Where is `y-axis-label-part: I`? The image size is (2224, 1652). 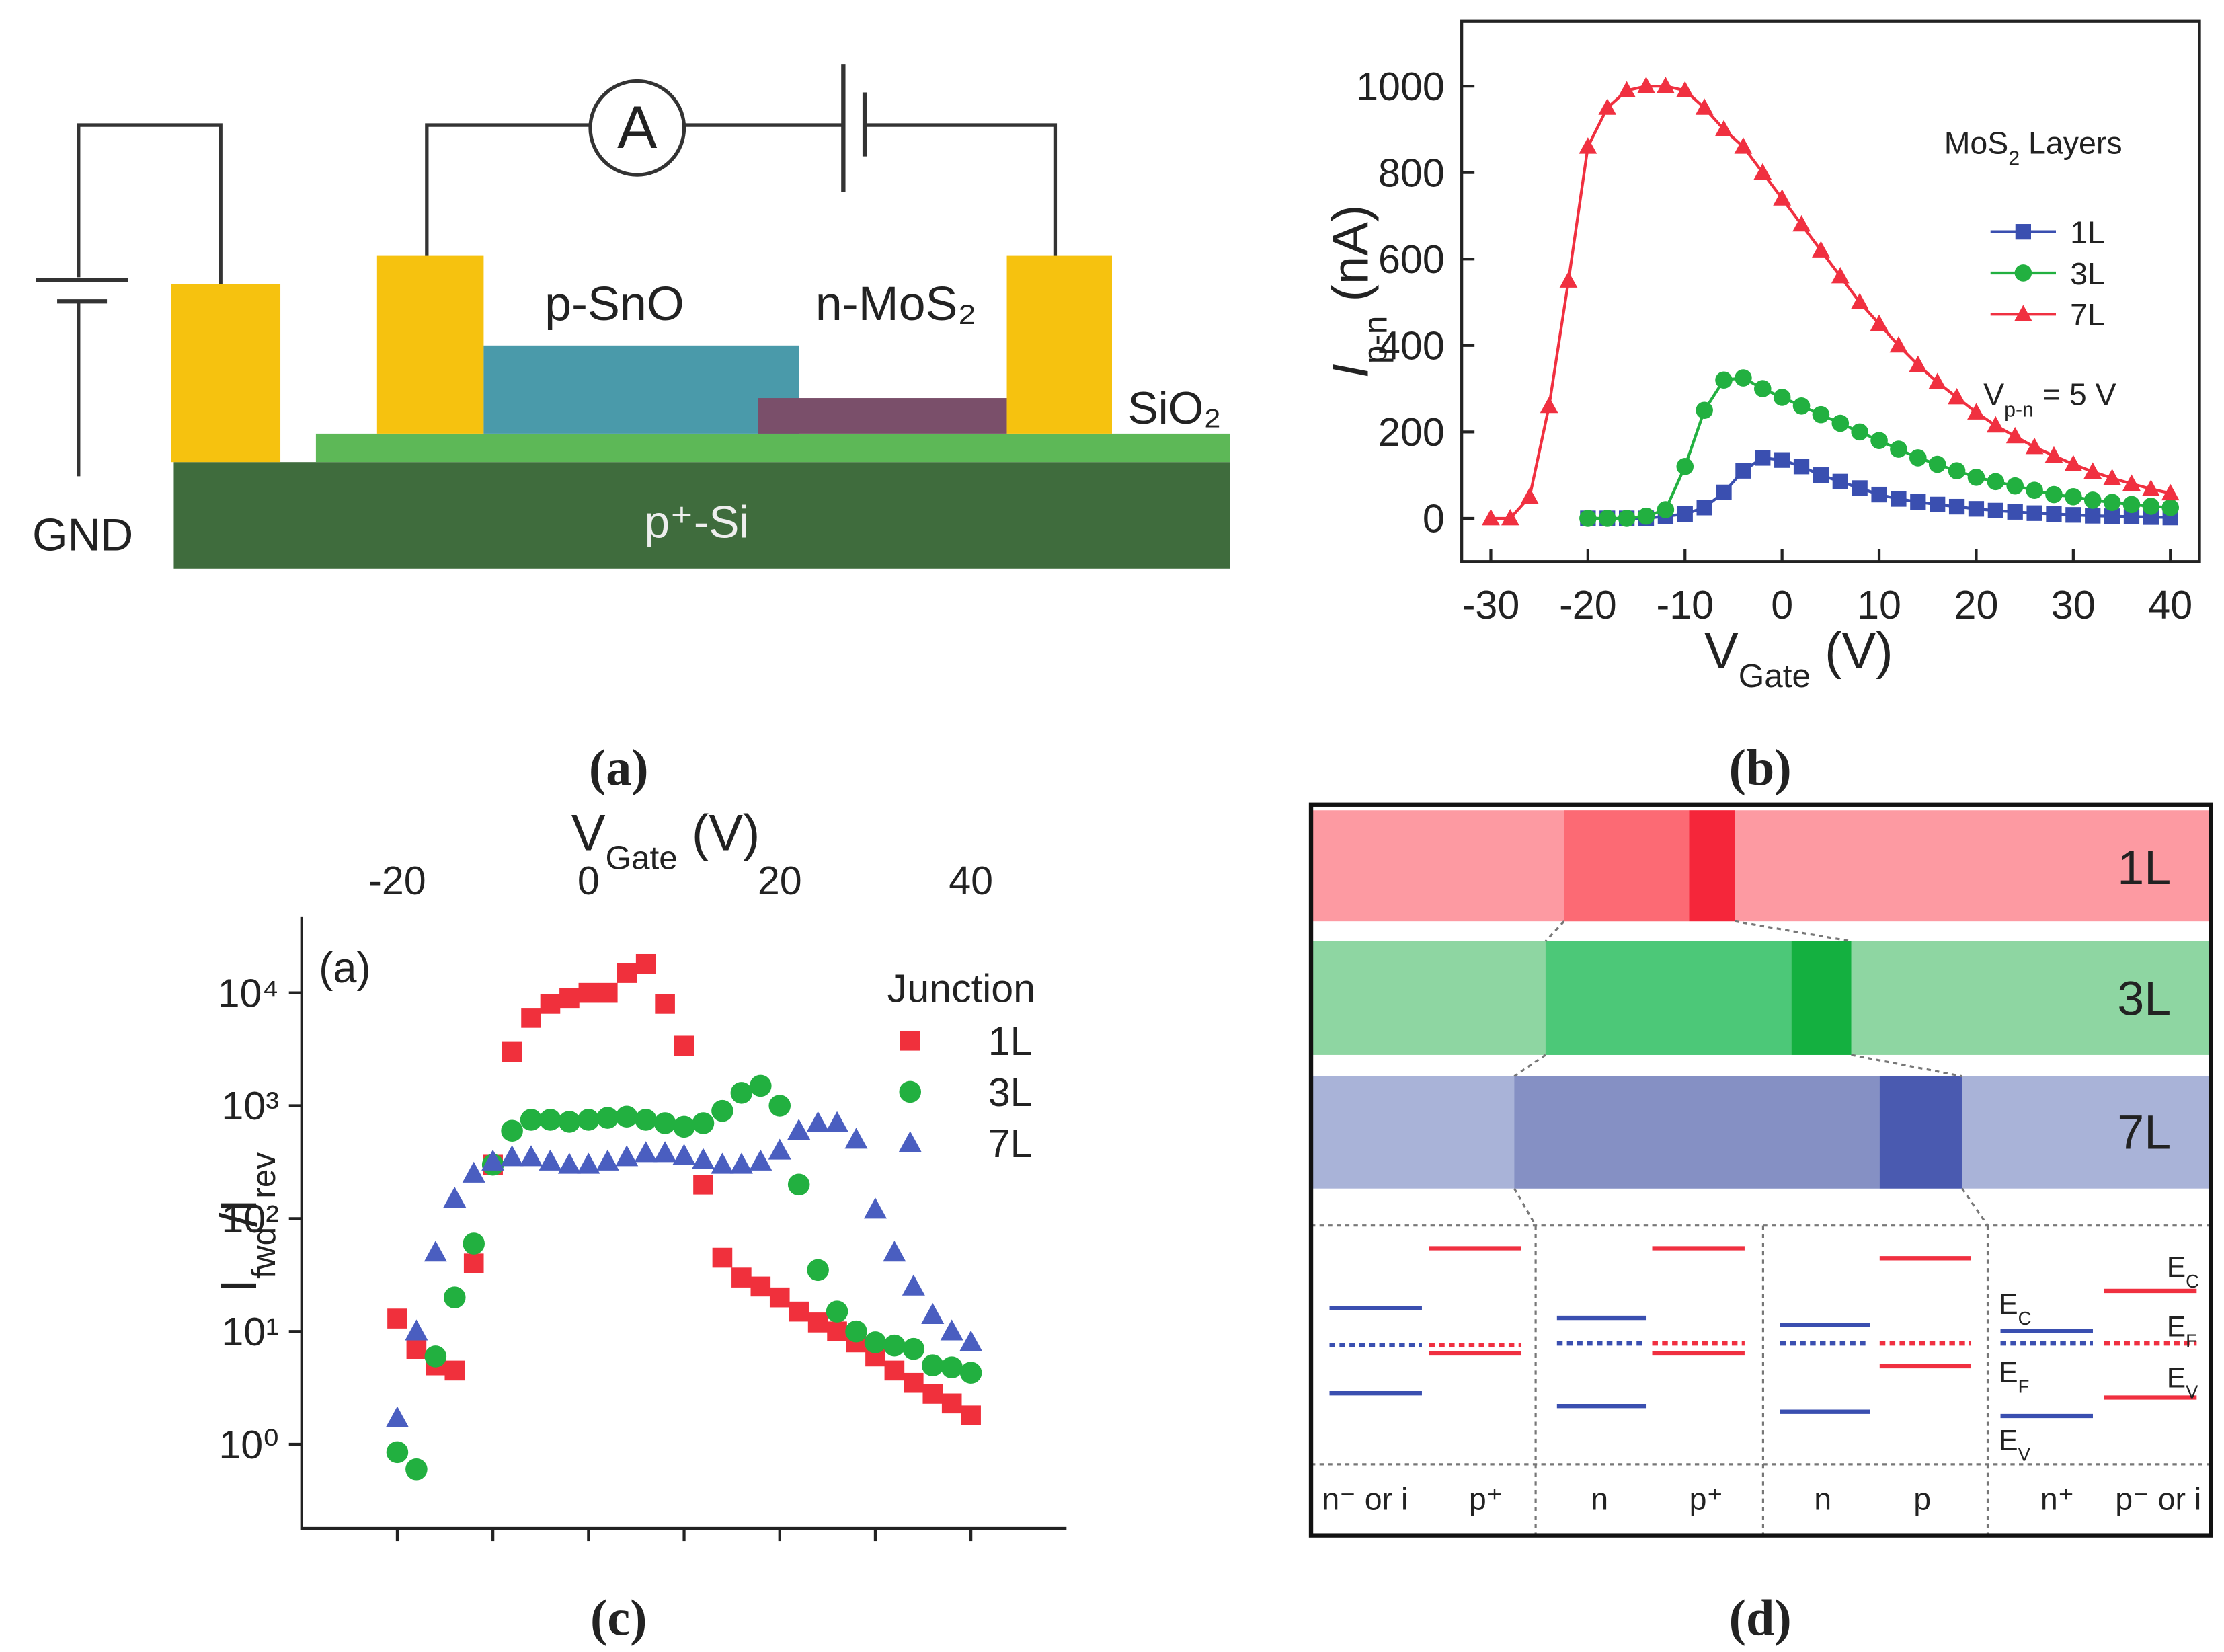
y-axis-label-part: I is located at coordinates (239, 1286).